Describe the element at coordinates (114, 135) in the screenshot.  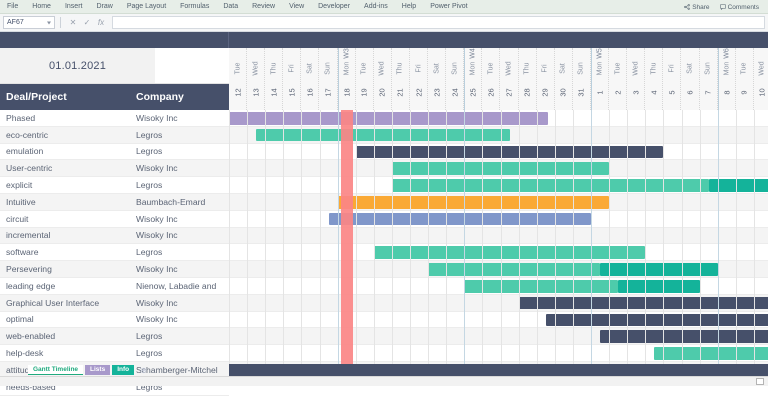
I see `table-row: eco-centric Legros` at that location.